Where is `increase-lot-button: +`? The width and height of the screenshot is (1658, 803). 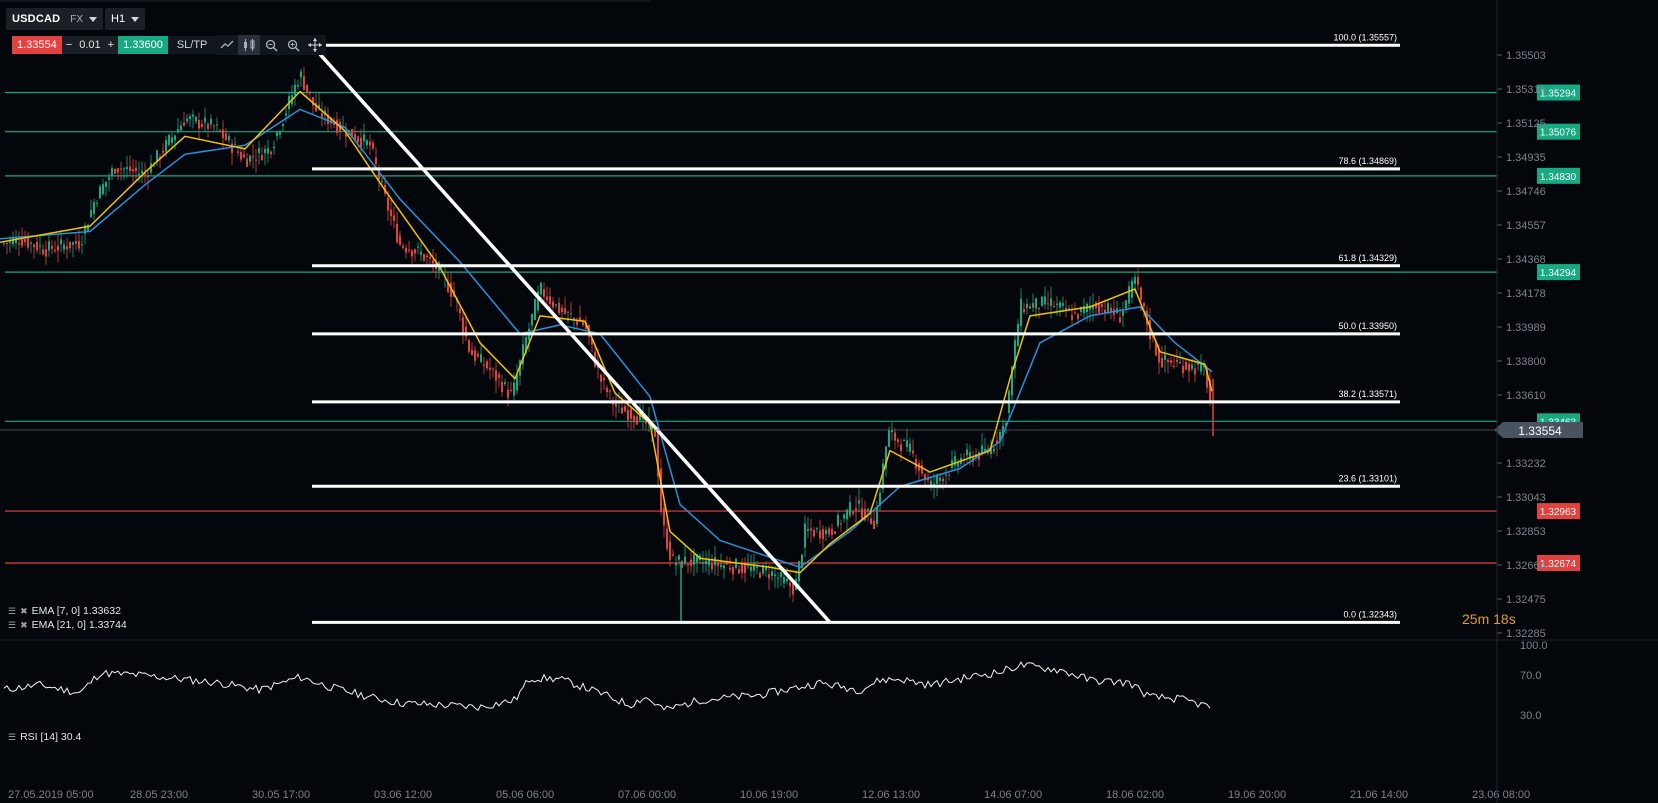
increase-lot-button: + is located at coordinates (111, 45).